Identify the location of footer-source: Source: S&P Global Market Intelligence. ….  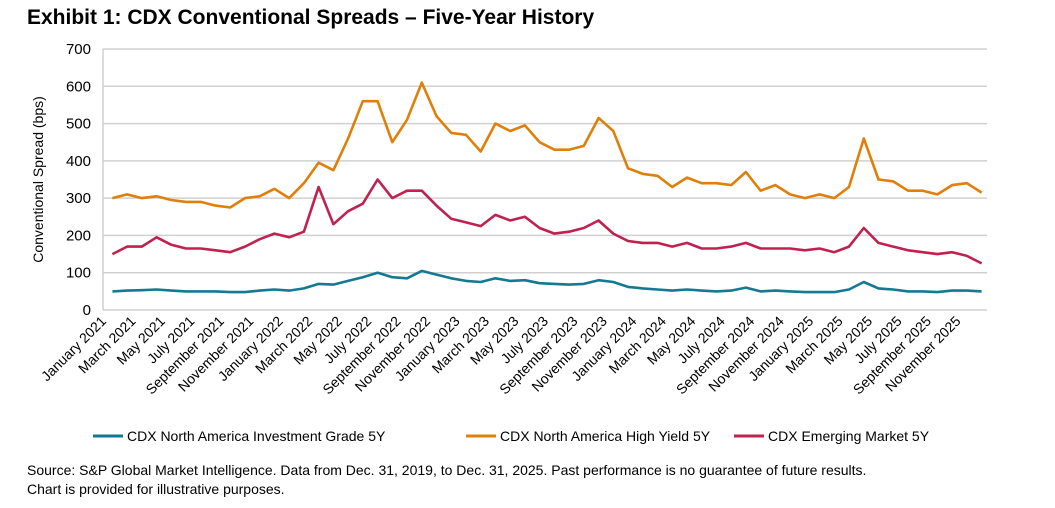
(447, 470).